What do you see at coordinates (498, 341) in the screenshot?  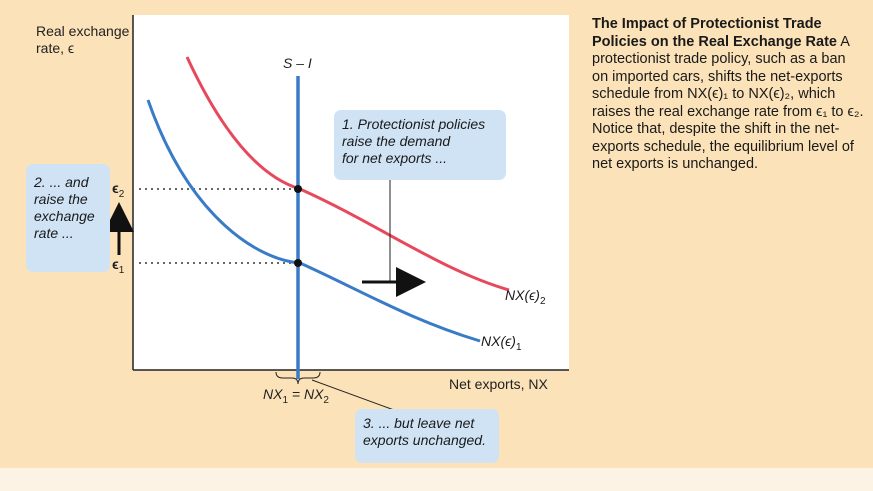 I see `curve-1-label-text: NX(ϵ)` at bounding box center [498, 341].